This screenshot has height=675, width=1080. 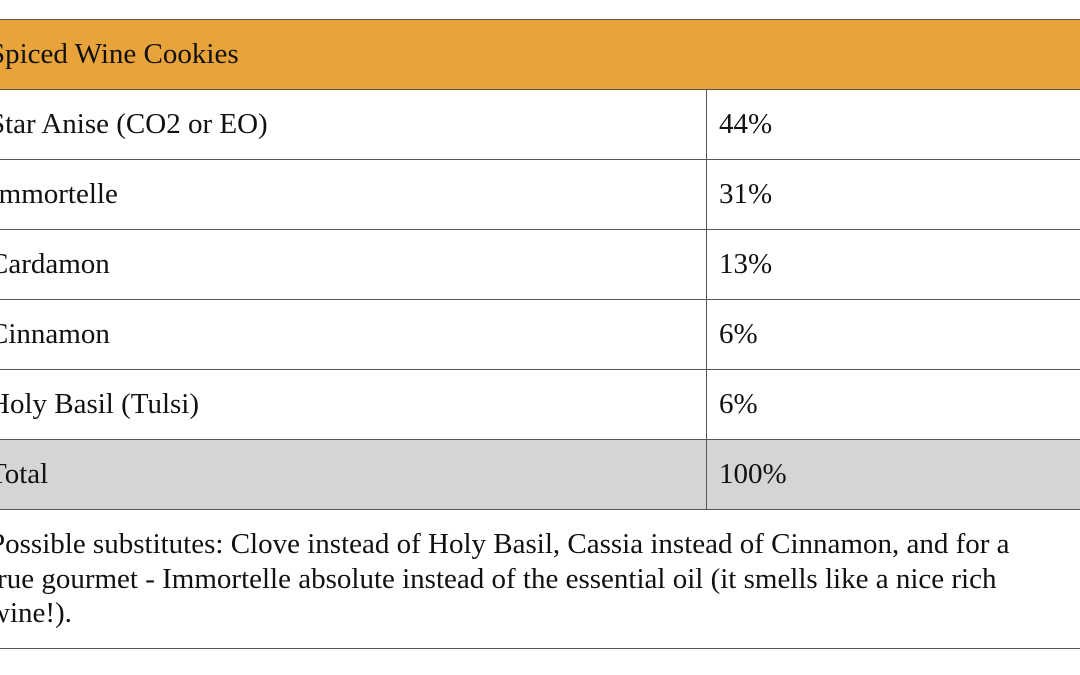 I want to click on table-row: Cinnamon 6%, so click(x=540, y=334).